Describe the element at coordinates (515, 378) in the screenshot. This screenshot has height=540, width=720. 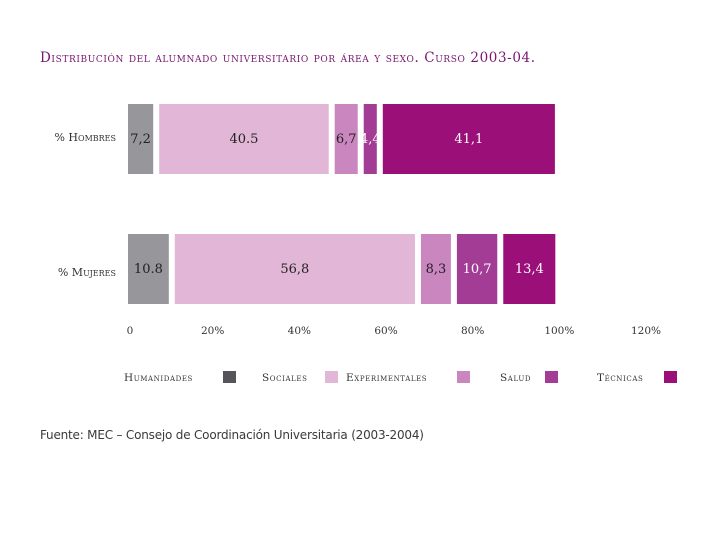
I see `legend-label-salud: Salud` at that location.